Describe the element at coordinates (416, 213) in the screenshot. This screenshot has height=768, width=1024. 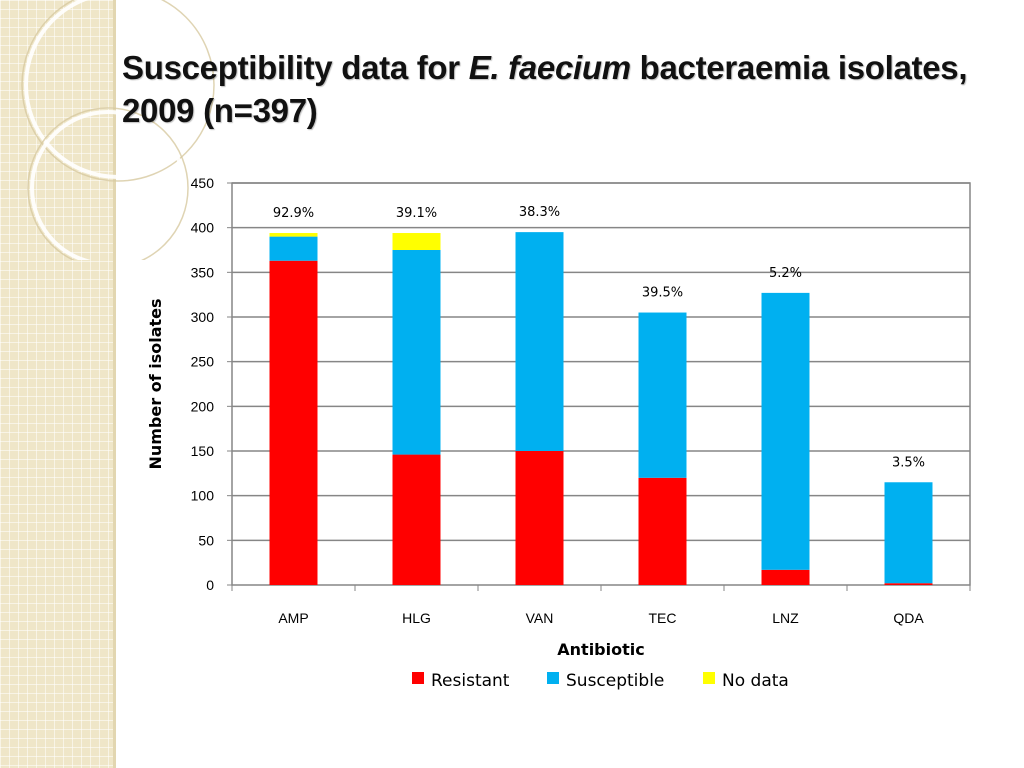
I see `data-label: 39.1%` at that location.